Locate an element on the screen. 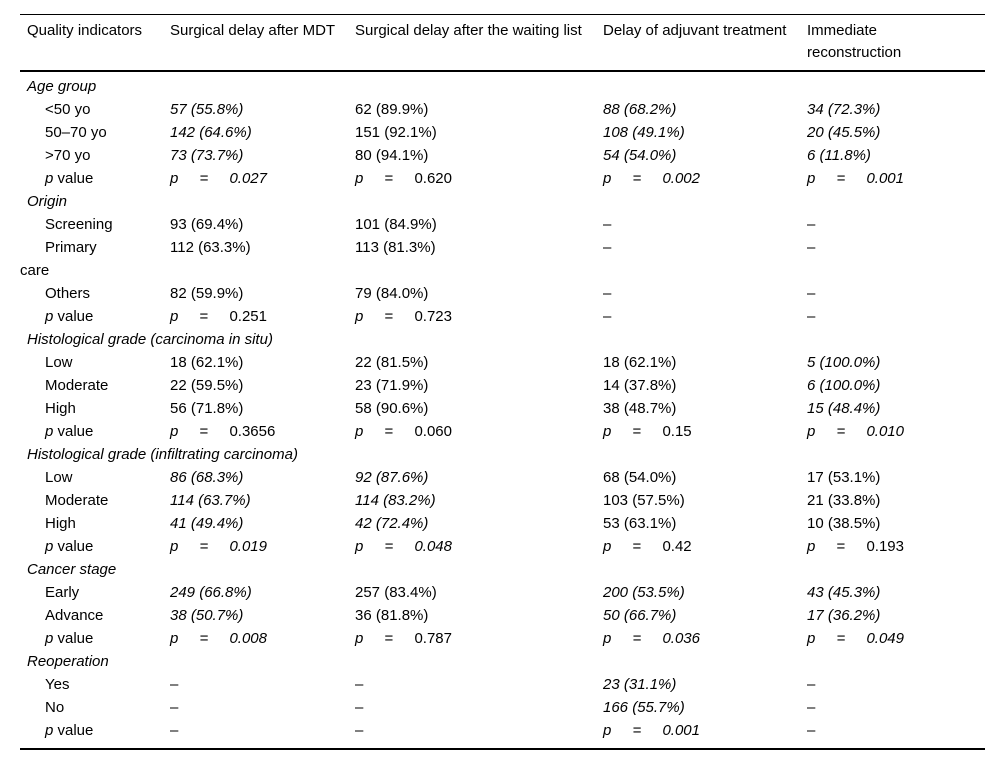 The height and width of the screenshot is (766, 1000). data-cell: 57 (55.8%) is located at coordinates (207, 109).